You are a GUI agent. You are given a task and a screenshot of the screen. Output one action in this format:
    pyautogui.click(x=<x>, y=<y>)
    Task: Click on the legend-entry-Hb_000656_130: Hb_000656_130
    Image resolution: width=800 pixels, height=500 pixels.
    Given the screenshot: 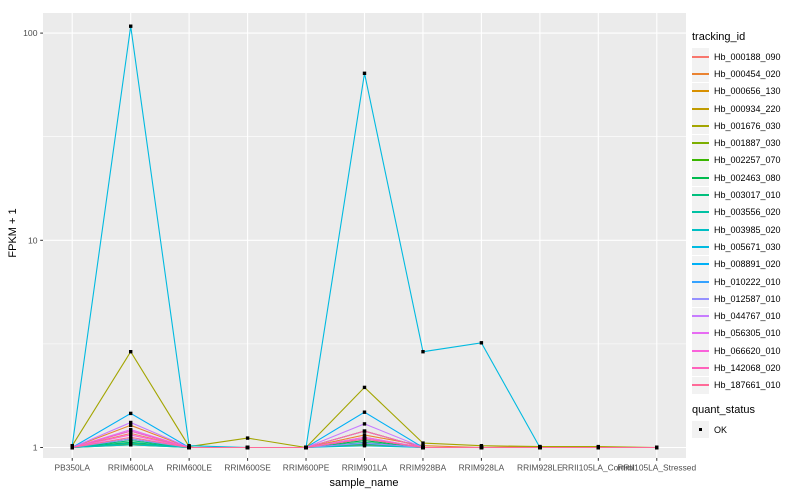 What is the action you would take?
    pyautogui.click(x=745, y=91)
    